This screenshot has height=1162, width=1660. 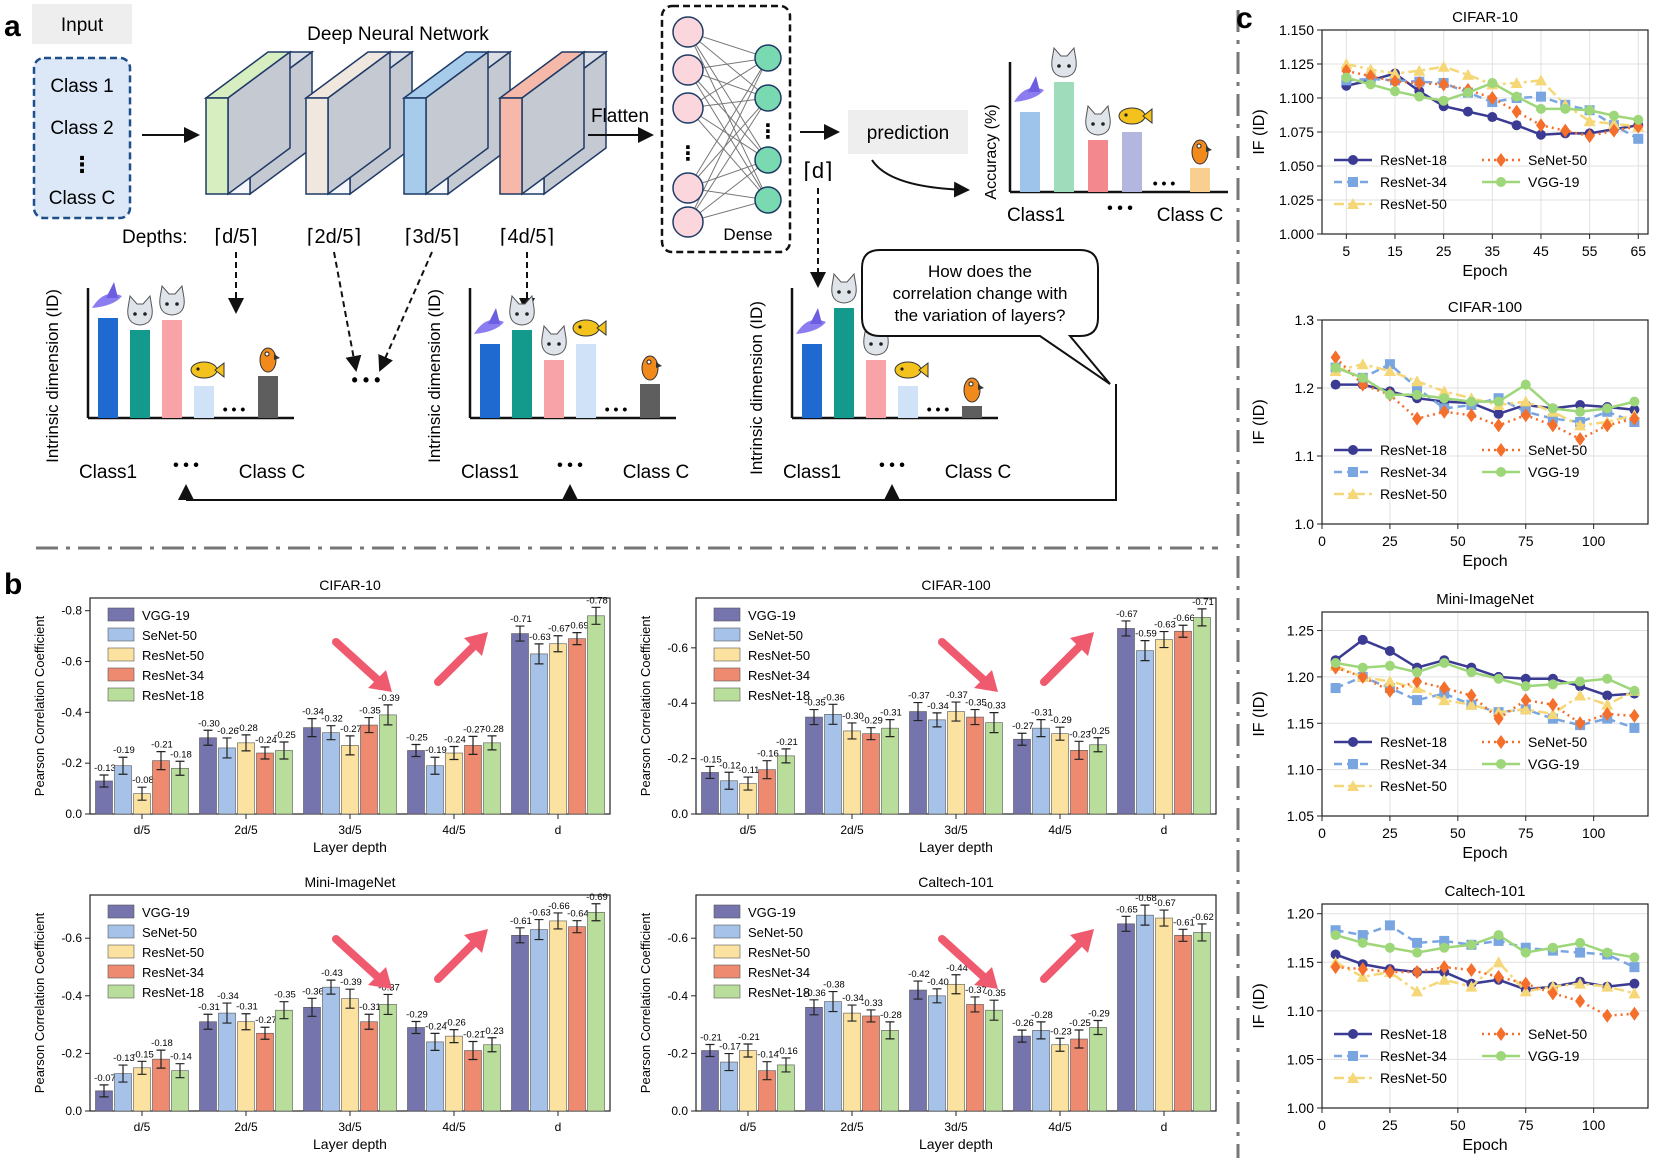 I want to click on bar-value-label: -0.29, so click(x=1099, y=1013).